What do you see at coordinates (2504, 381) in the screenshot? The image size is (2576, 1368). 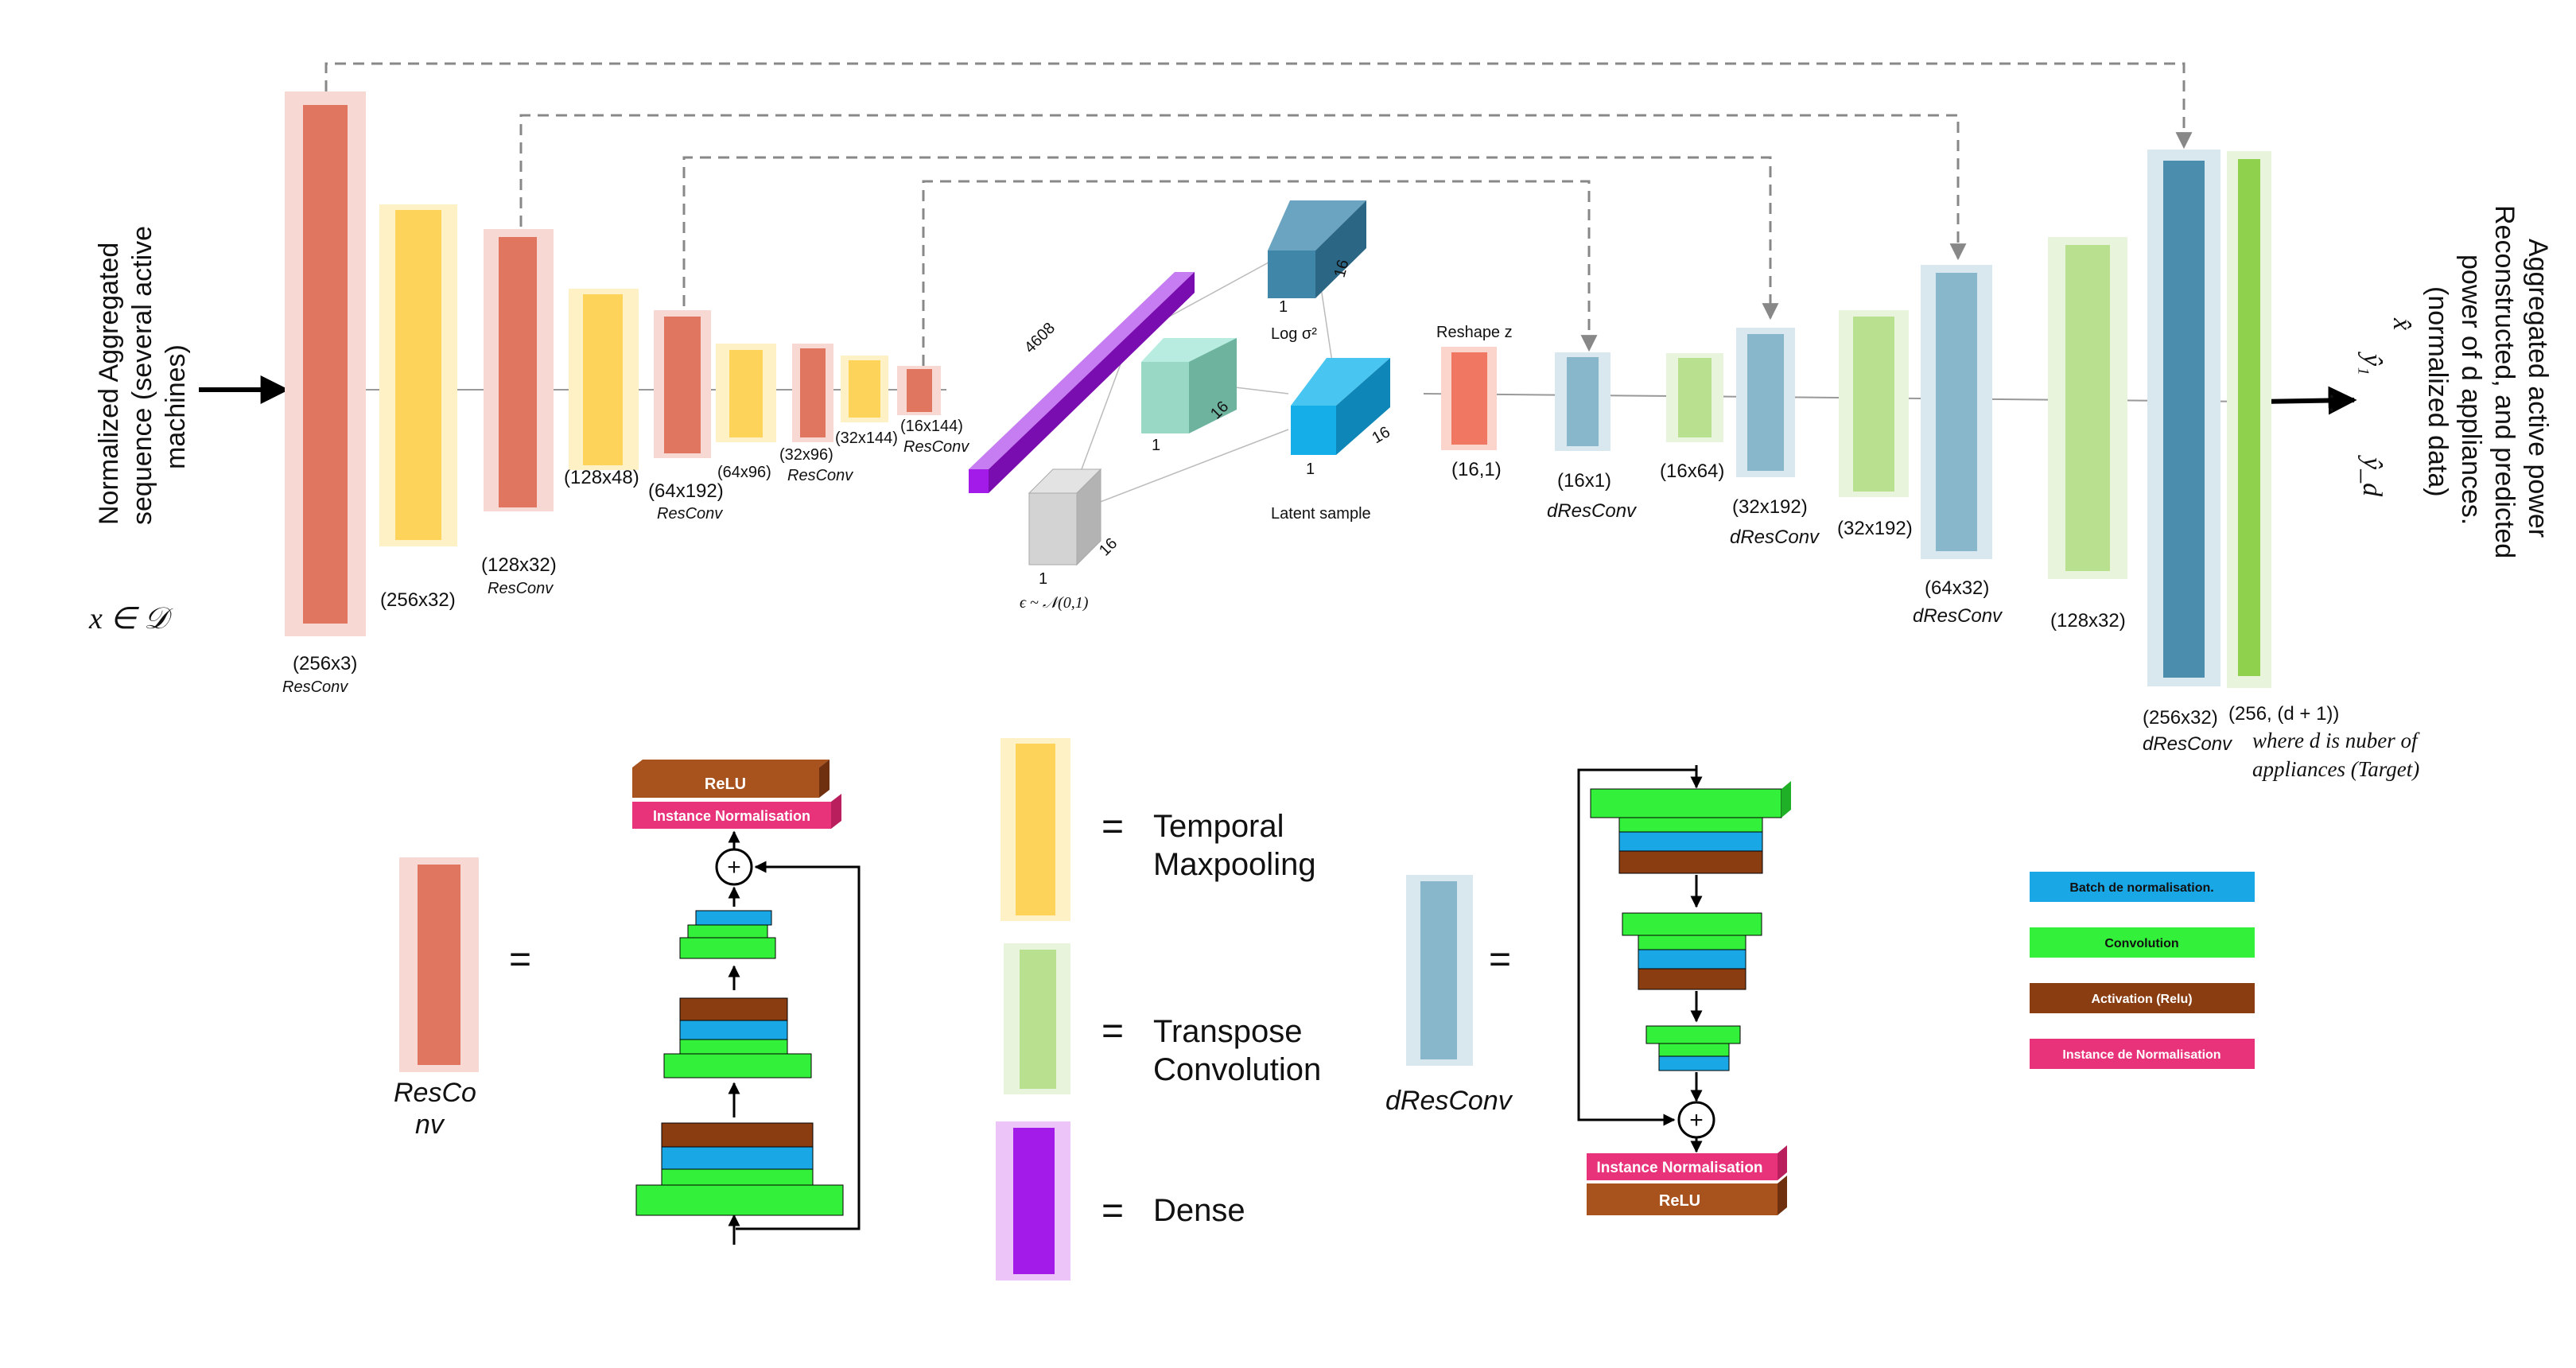 I see `output-title-line-2: Reconstructed, and predicted` at bounding box center [2504, 381].